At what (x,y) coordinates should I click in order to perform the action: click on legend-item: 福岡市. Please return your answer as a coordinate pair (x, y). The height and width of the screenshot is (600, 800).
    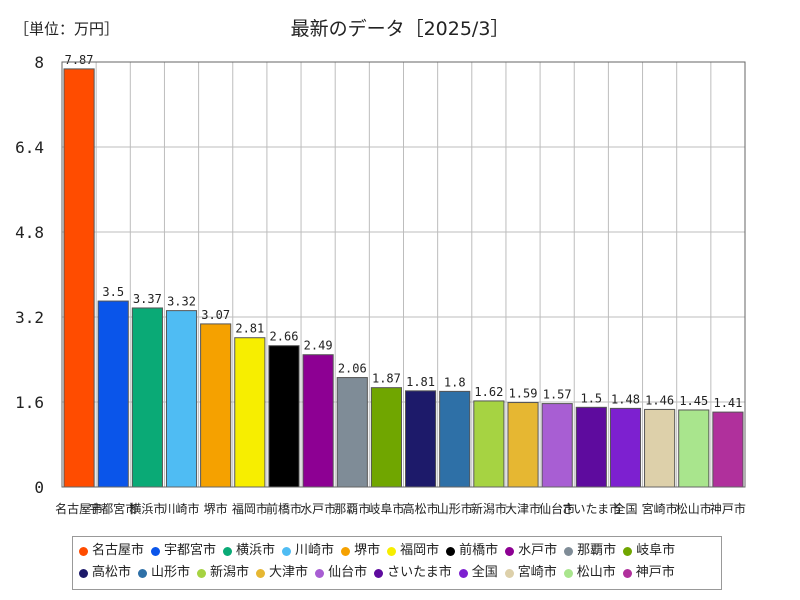
    Looking at the image, I should click on (413, 551).